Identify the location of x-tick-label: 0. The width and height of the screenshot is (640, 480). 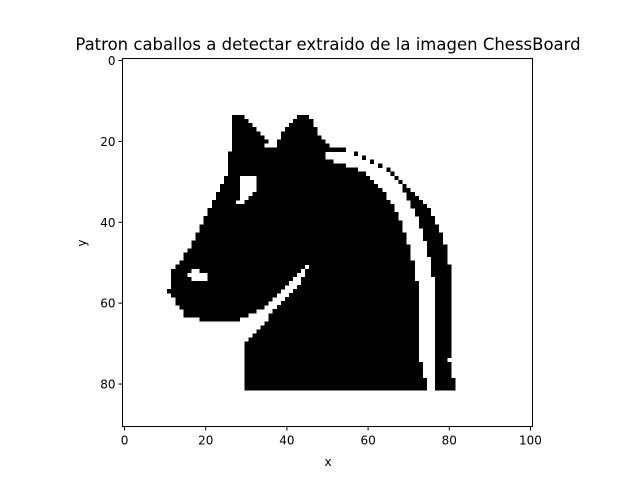
(125, 441).